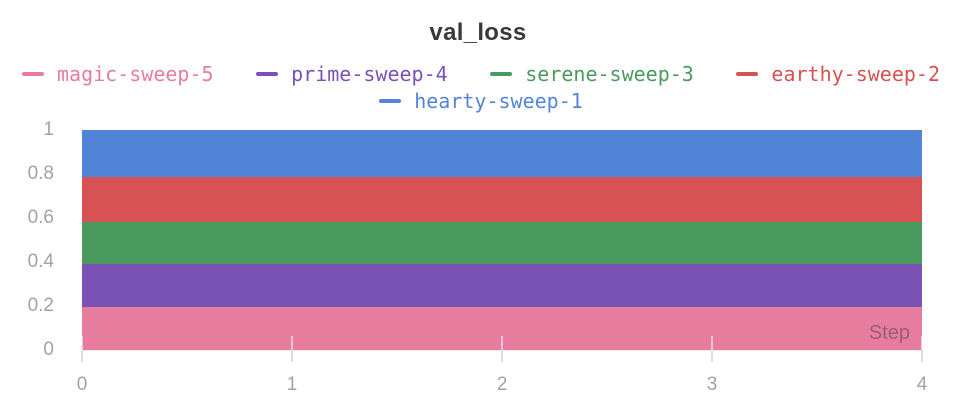 This screenshot has width=956, height=420. I want to click on y-tick-label: 0.2, so click(40, 305).